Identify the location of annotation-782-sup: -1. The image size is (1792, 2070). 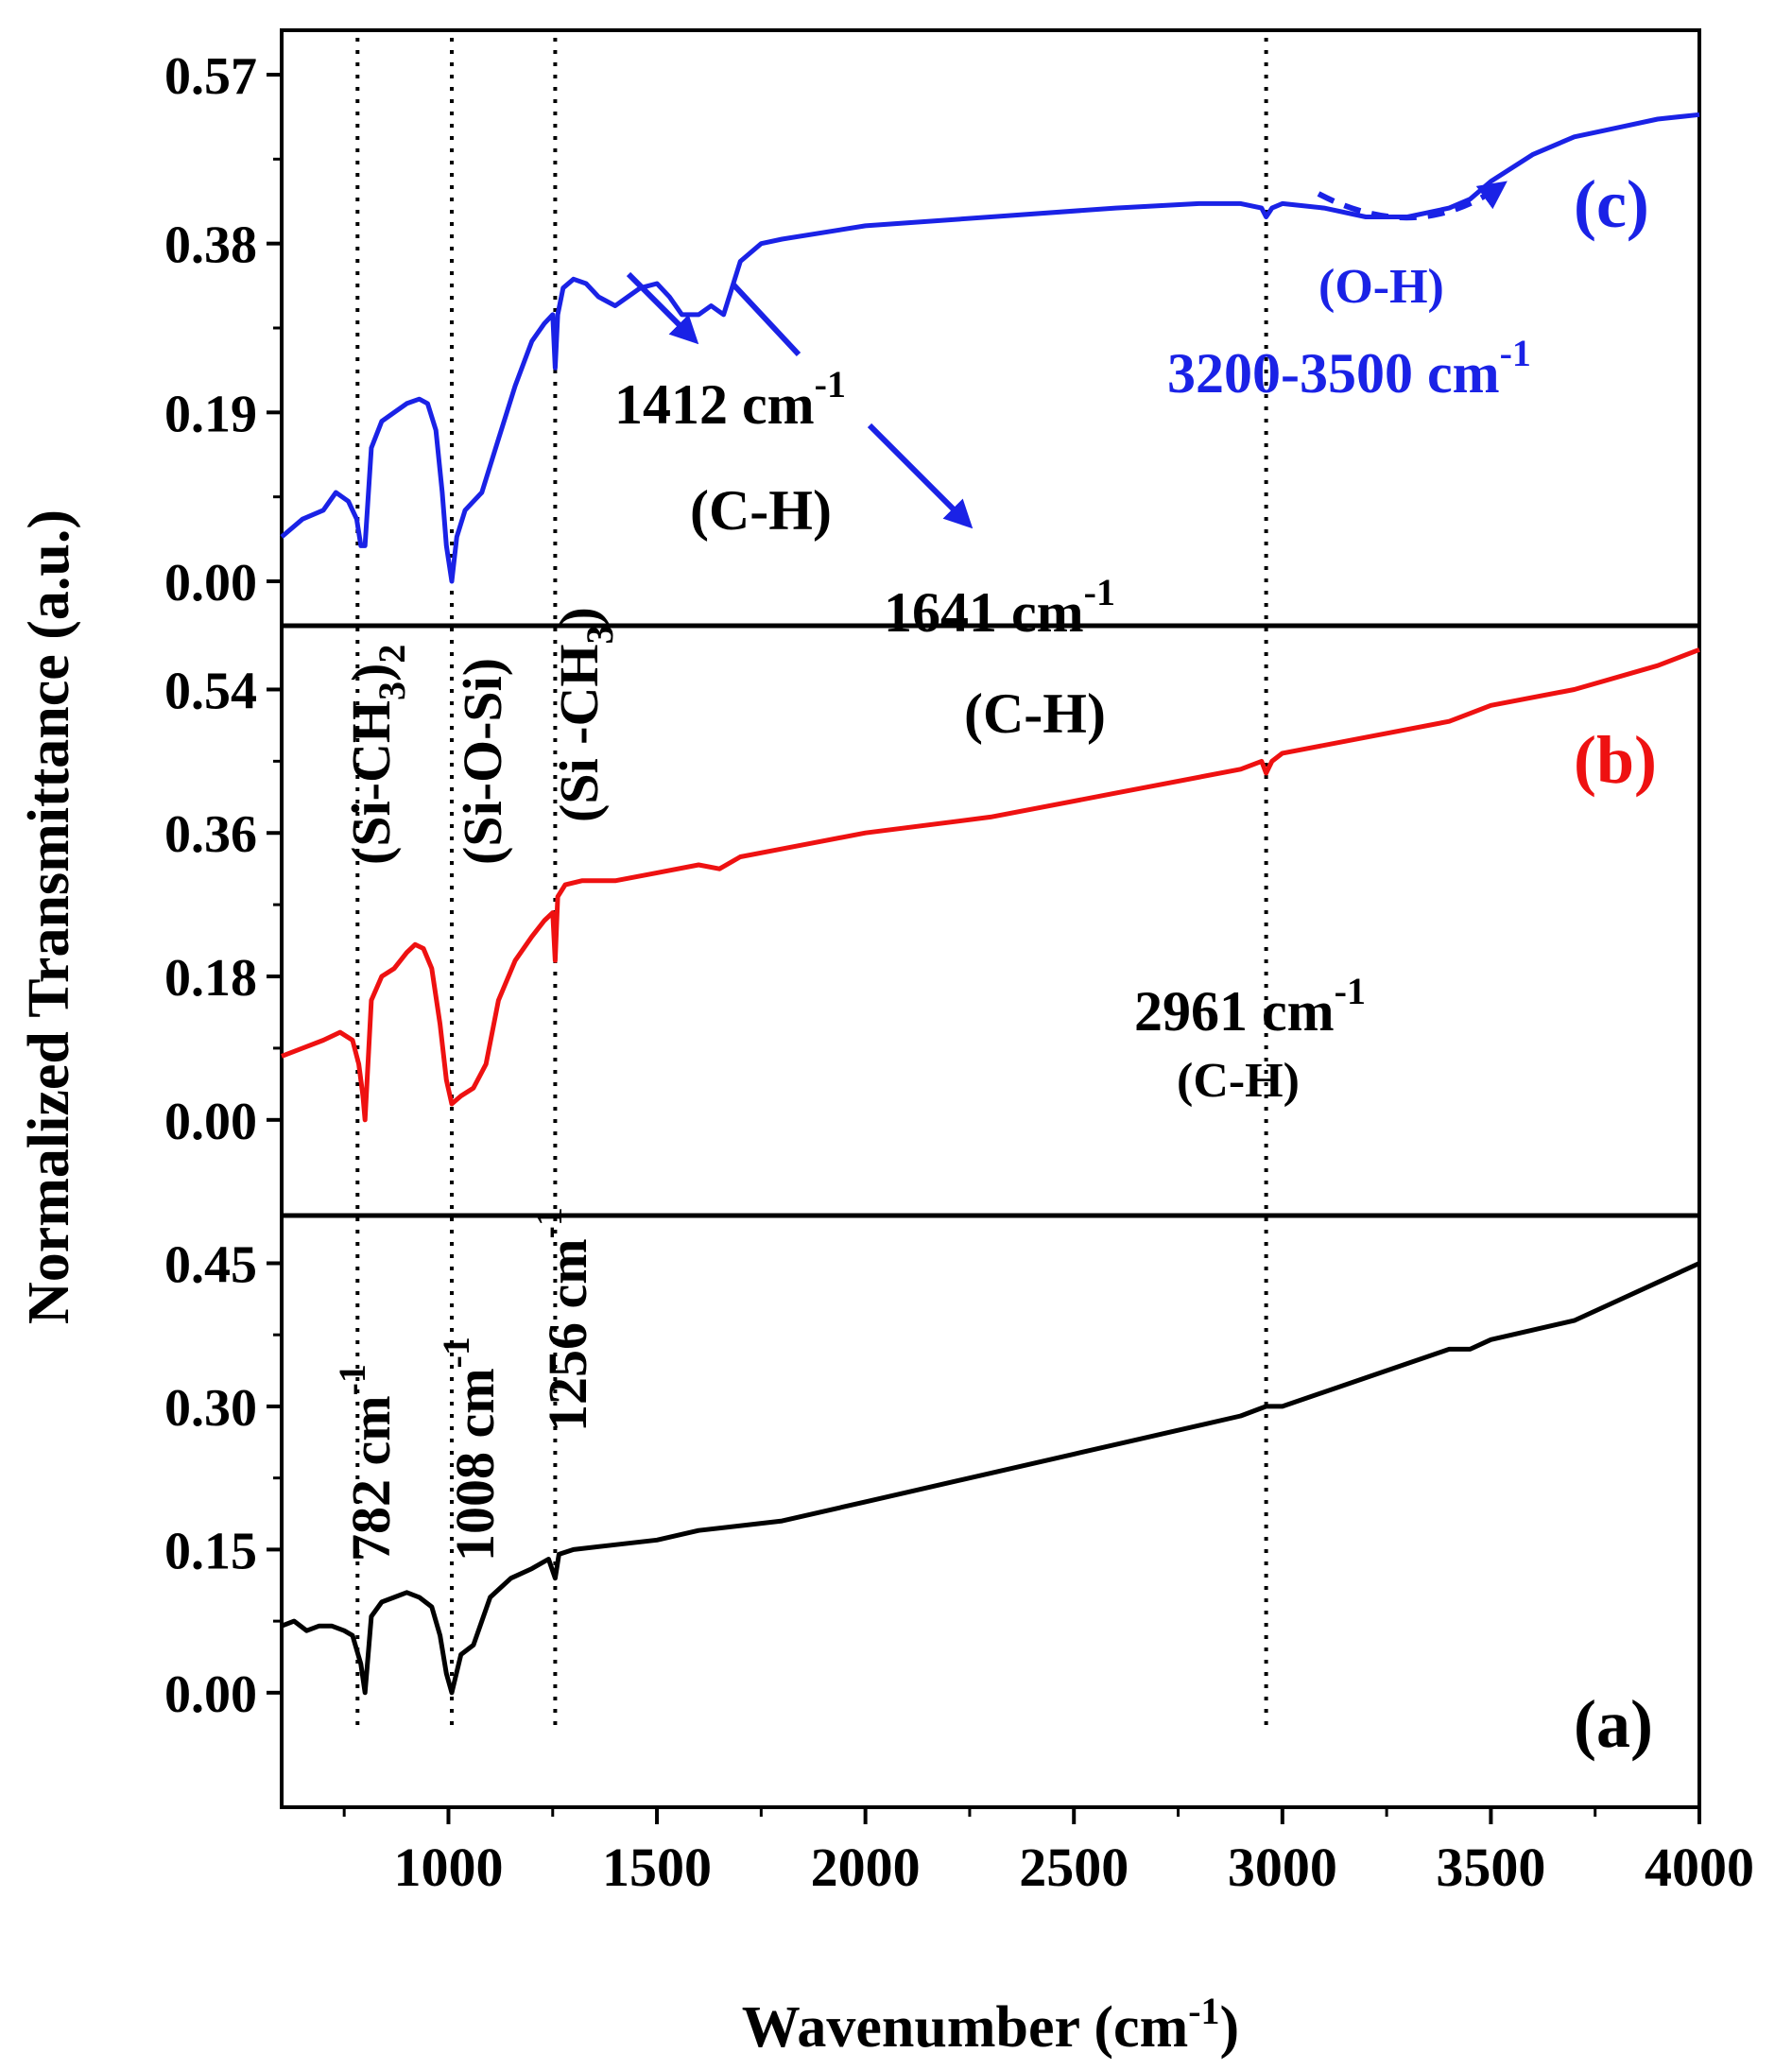
(352, 1379).